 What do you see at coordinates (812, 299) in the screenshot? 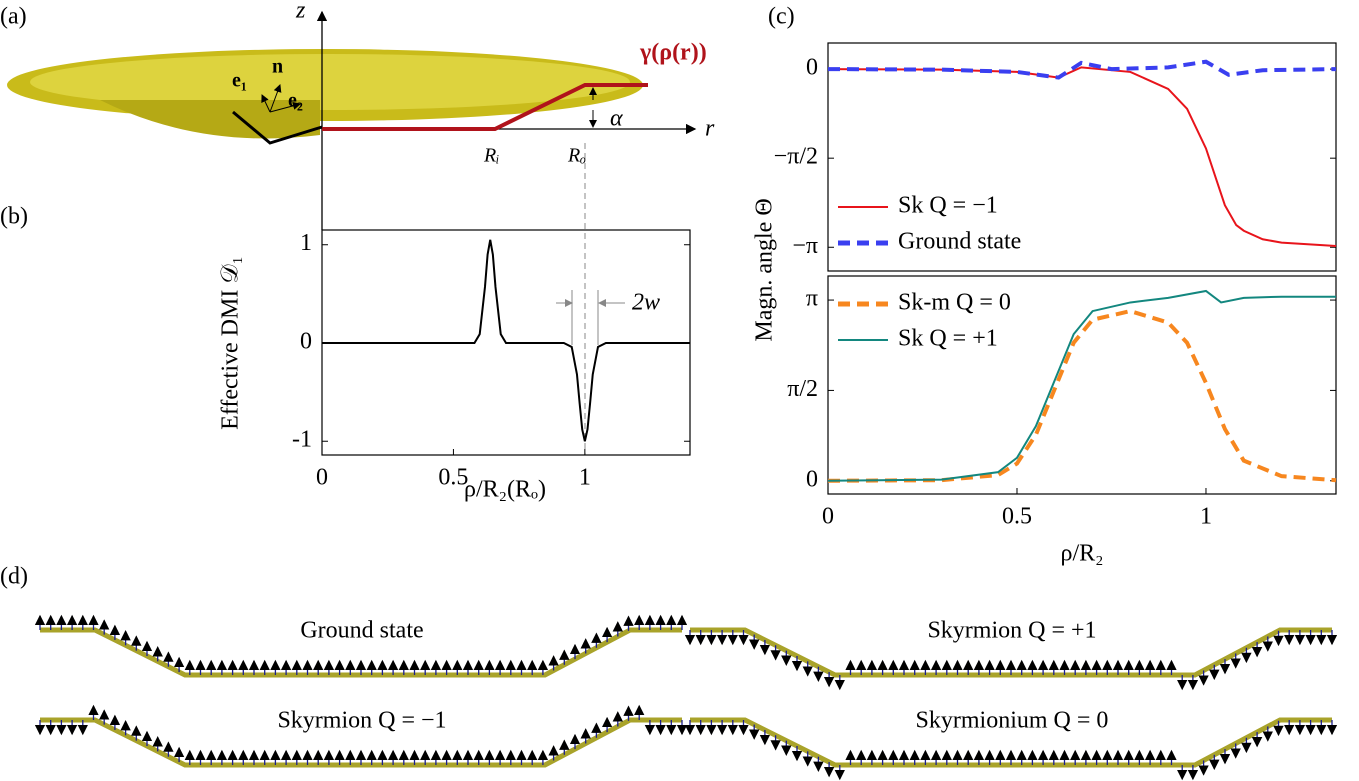
I see `y-tick-label: π` at bounding box center [812, 299].